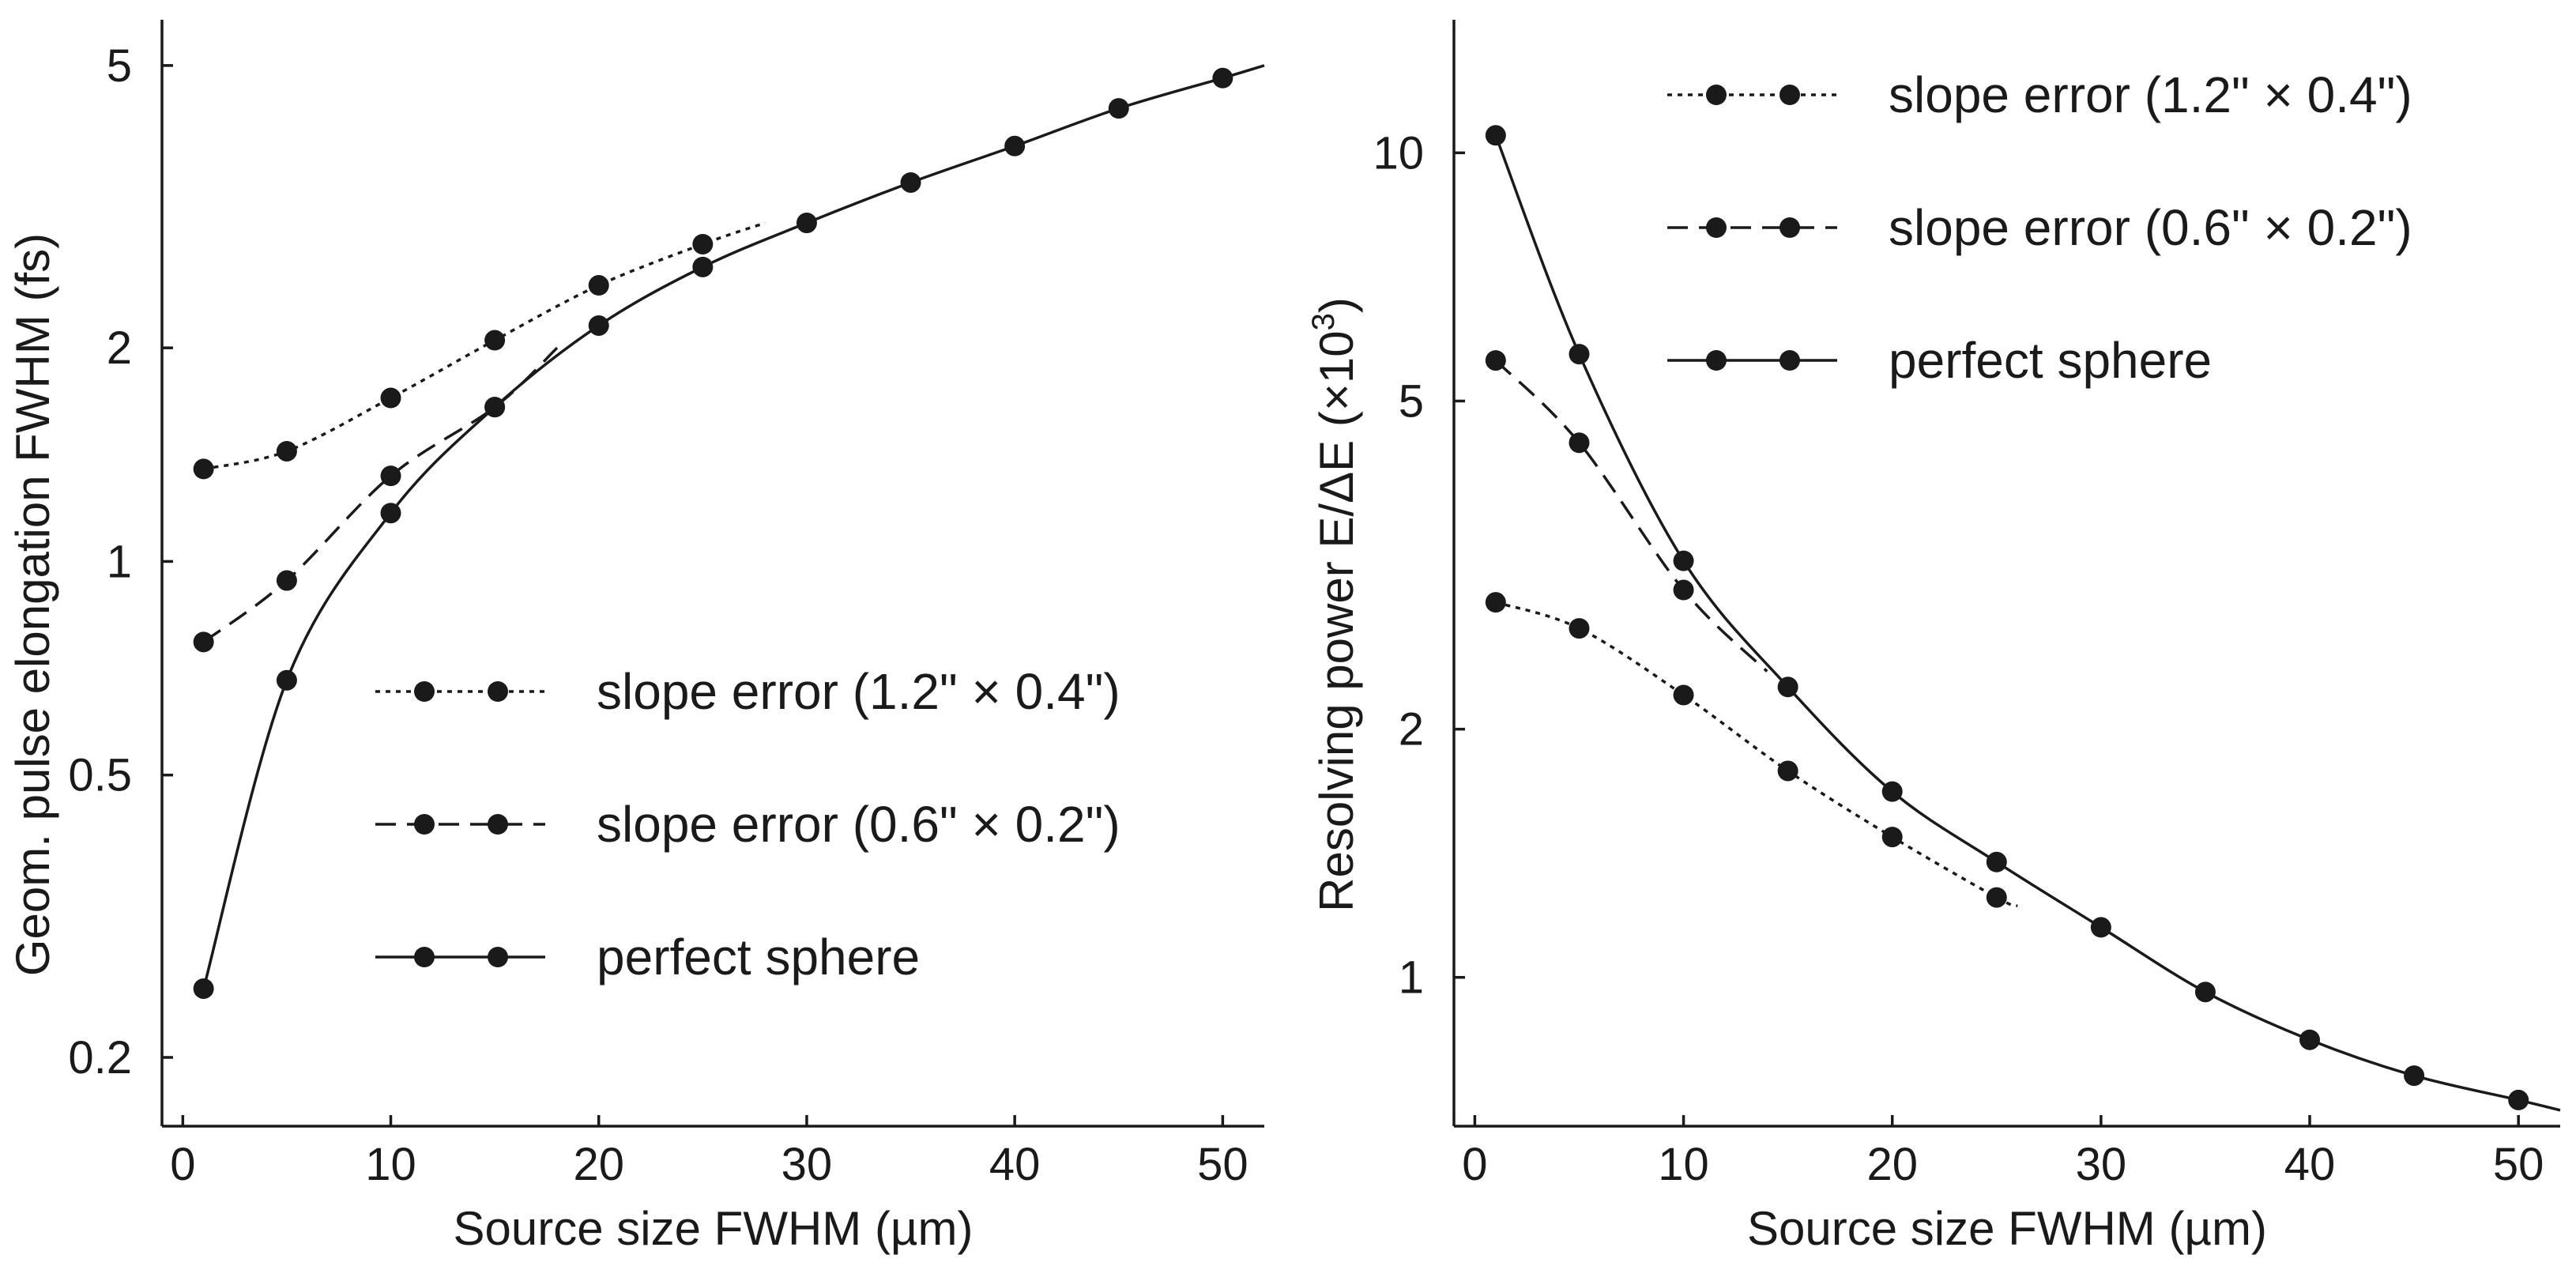 The height and width of the screenshot is (1270, 2576). Describe the element at coordinates (100, 775) in the screenshot. I see `y-tick-label: 0.5` at that location.